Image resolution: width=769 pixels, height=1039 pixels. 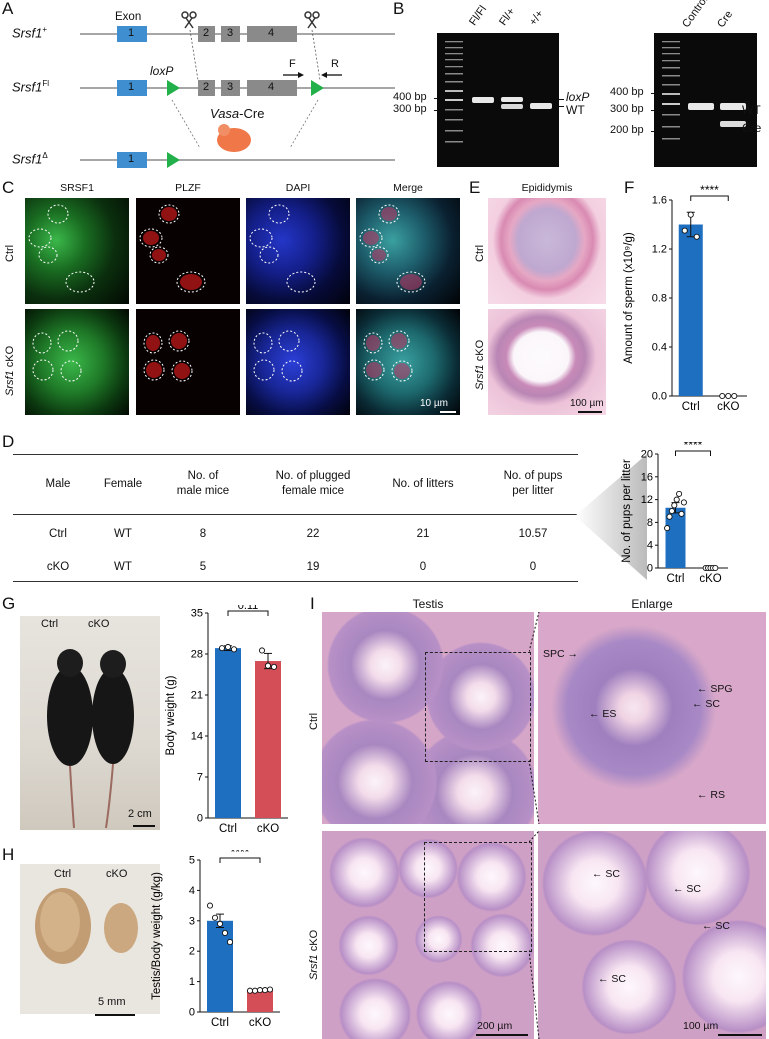 I want to click on y-tick-label: 20, so click(x=647, y=455).